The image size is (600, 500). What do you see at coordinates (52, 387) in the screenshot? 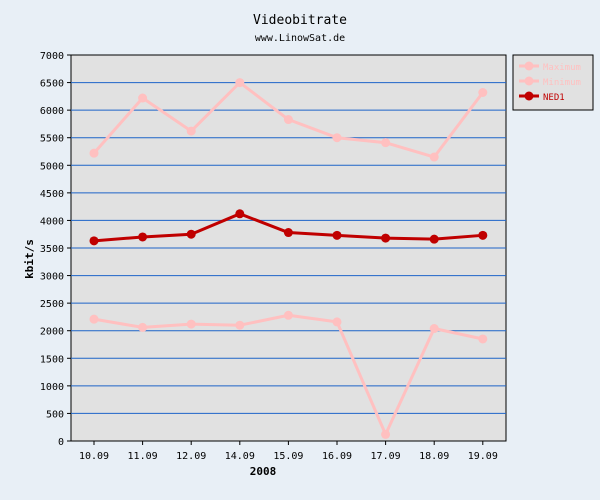
I see `y-tick-label: 1000` at bounding box center [52, 387].